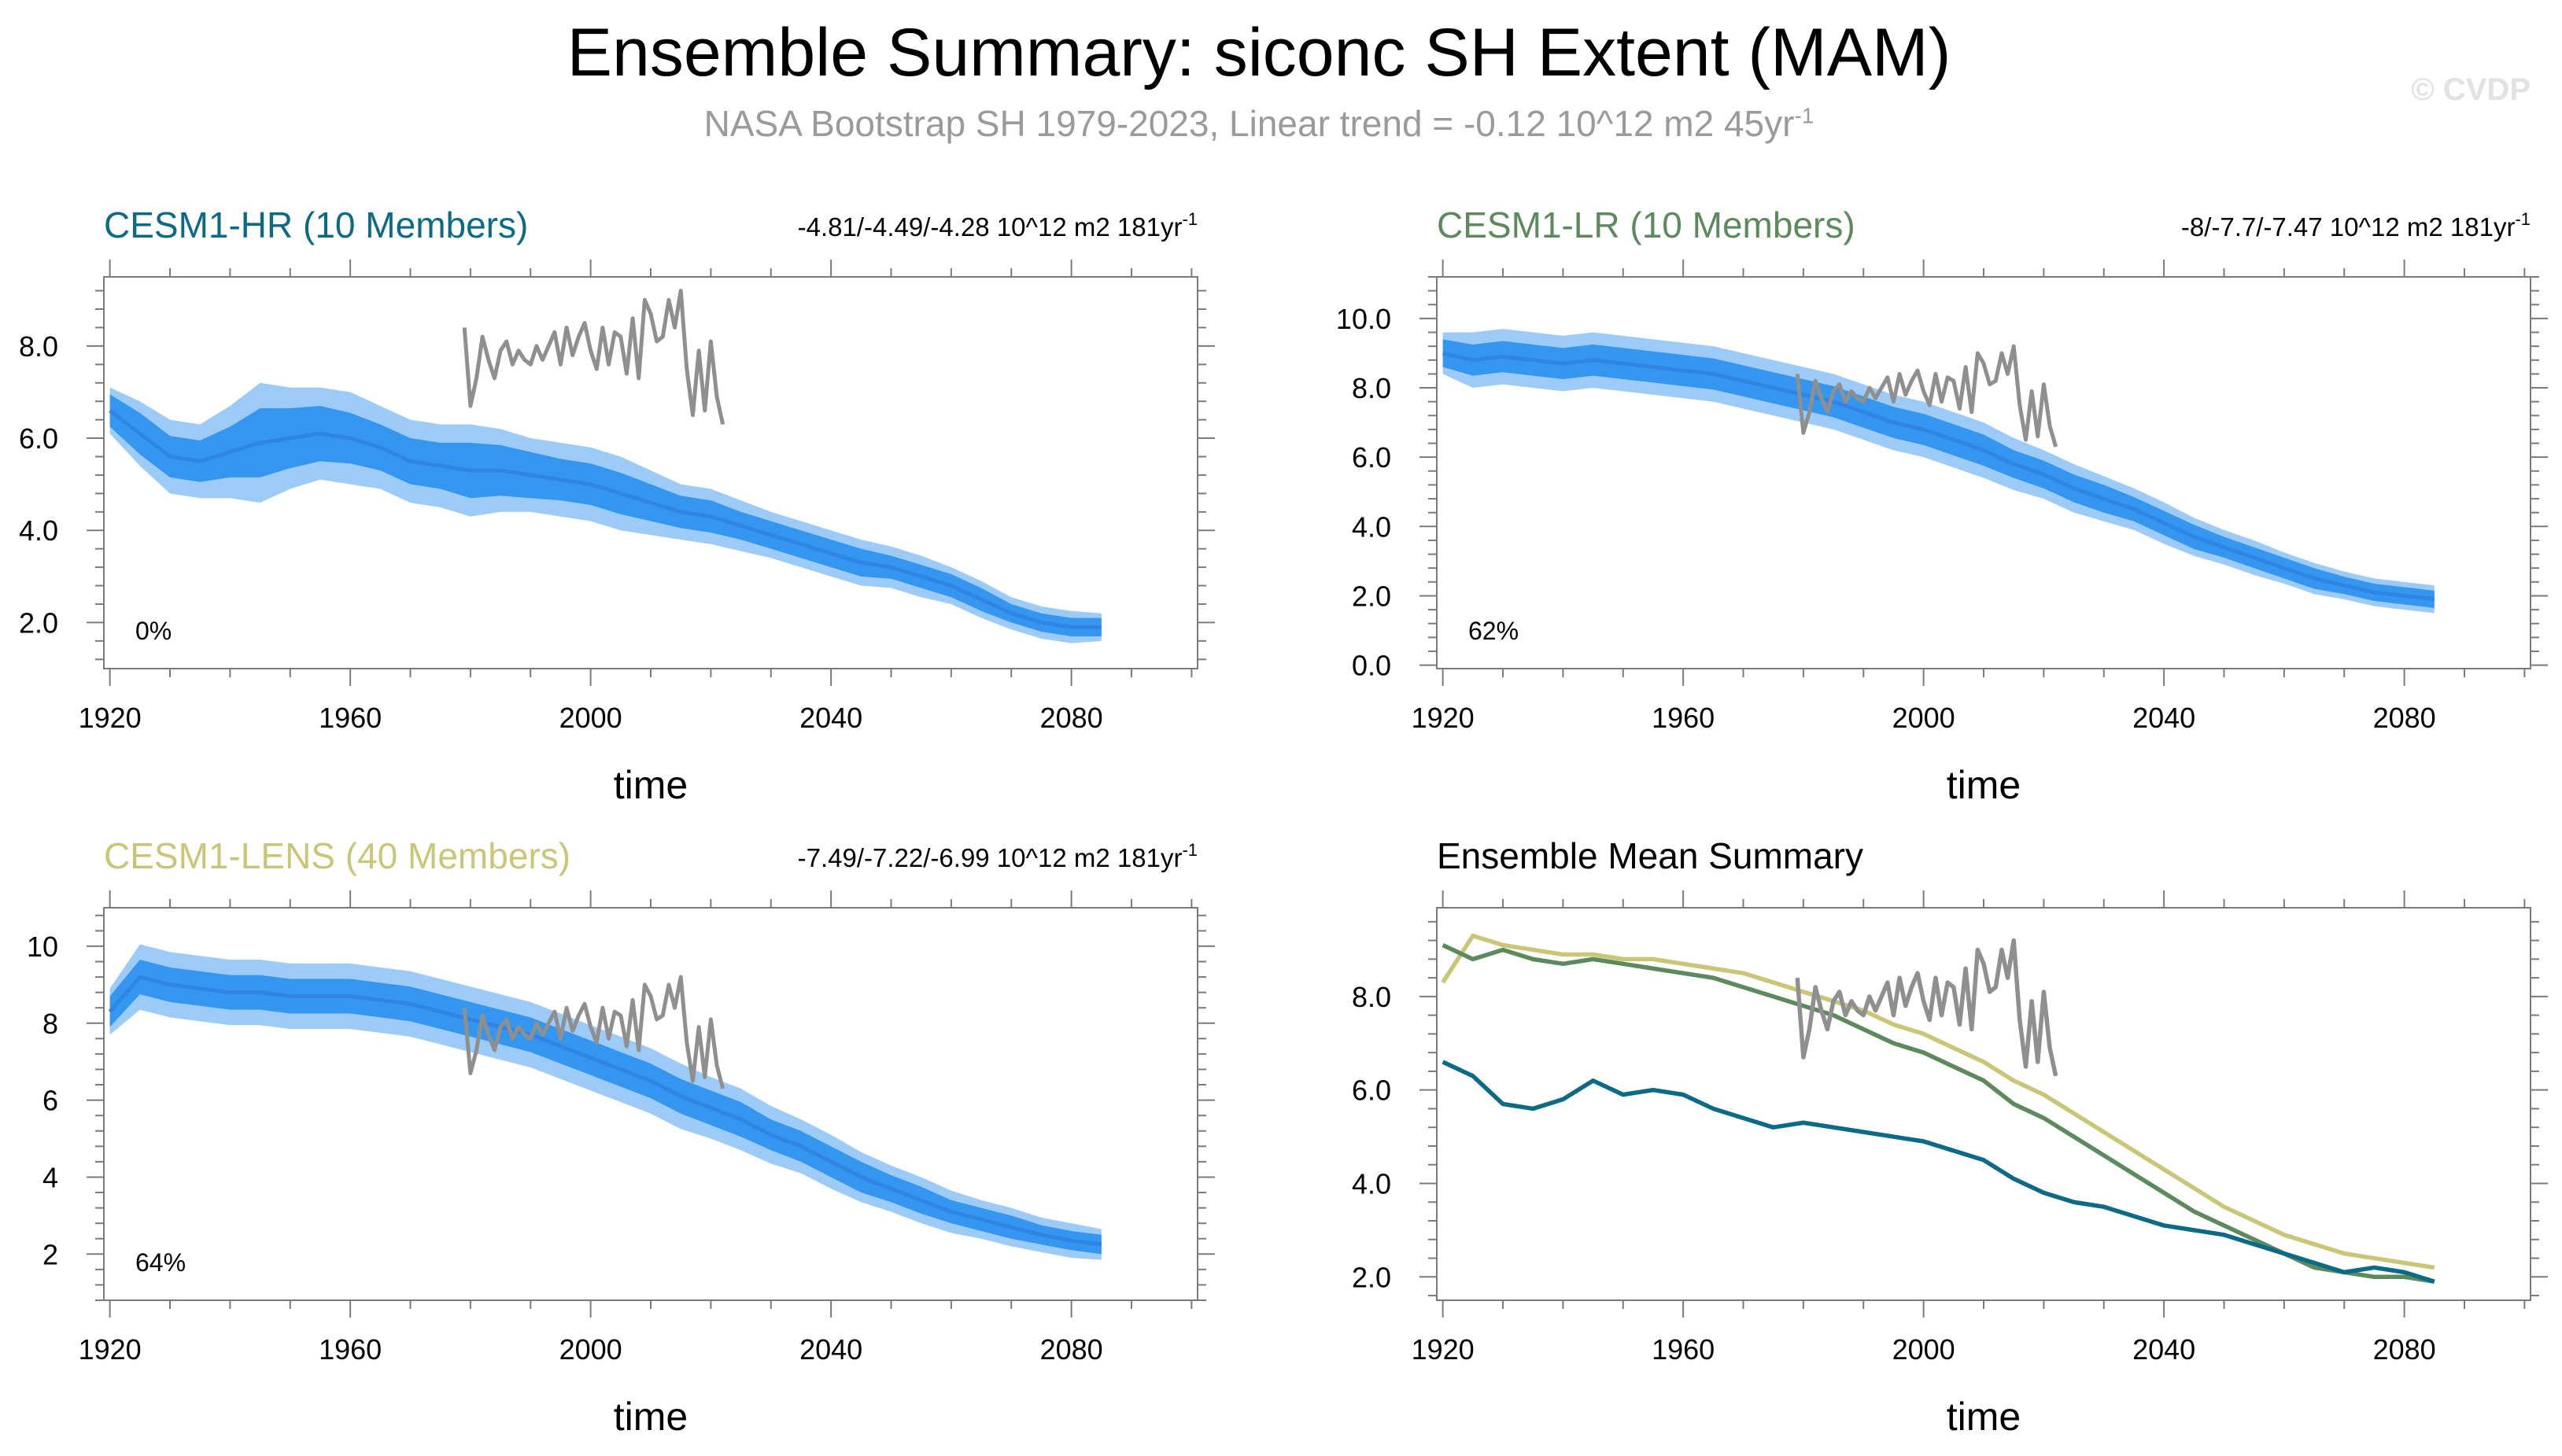 The height and width of the screenshot is (1456, 2562). I want to click on y-tick-label: 8, so click(50, 1024).